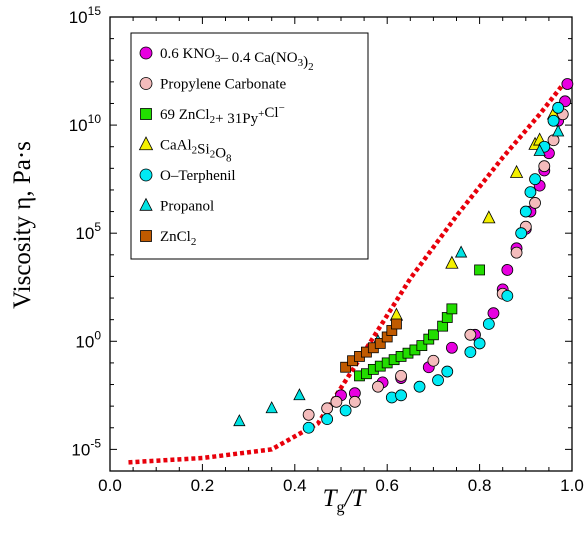 Image resolution: width=588 pixels, height=533 pixels. Describe the element at coordinates (178, 238) in the screenshot. I see `legend-label: ZnCl2` at that location.